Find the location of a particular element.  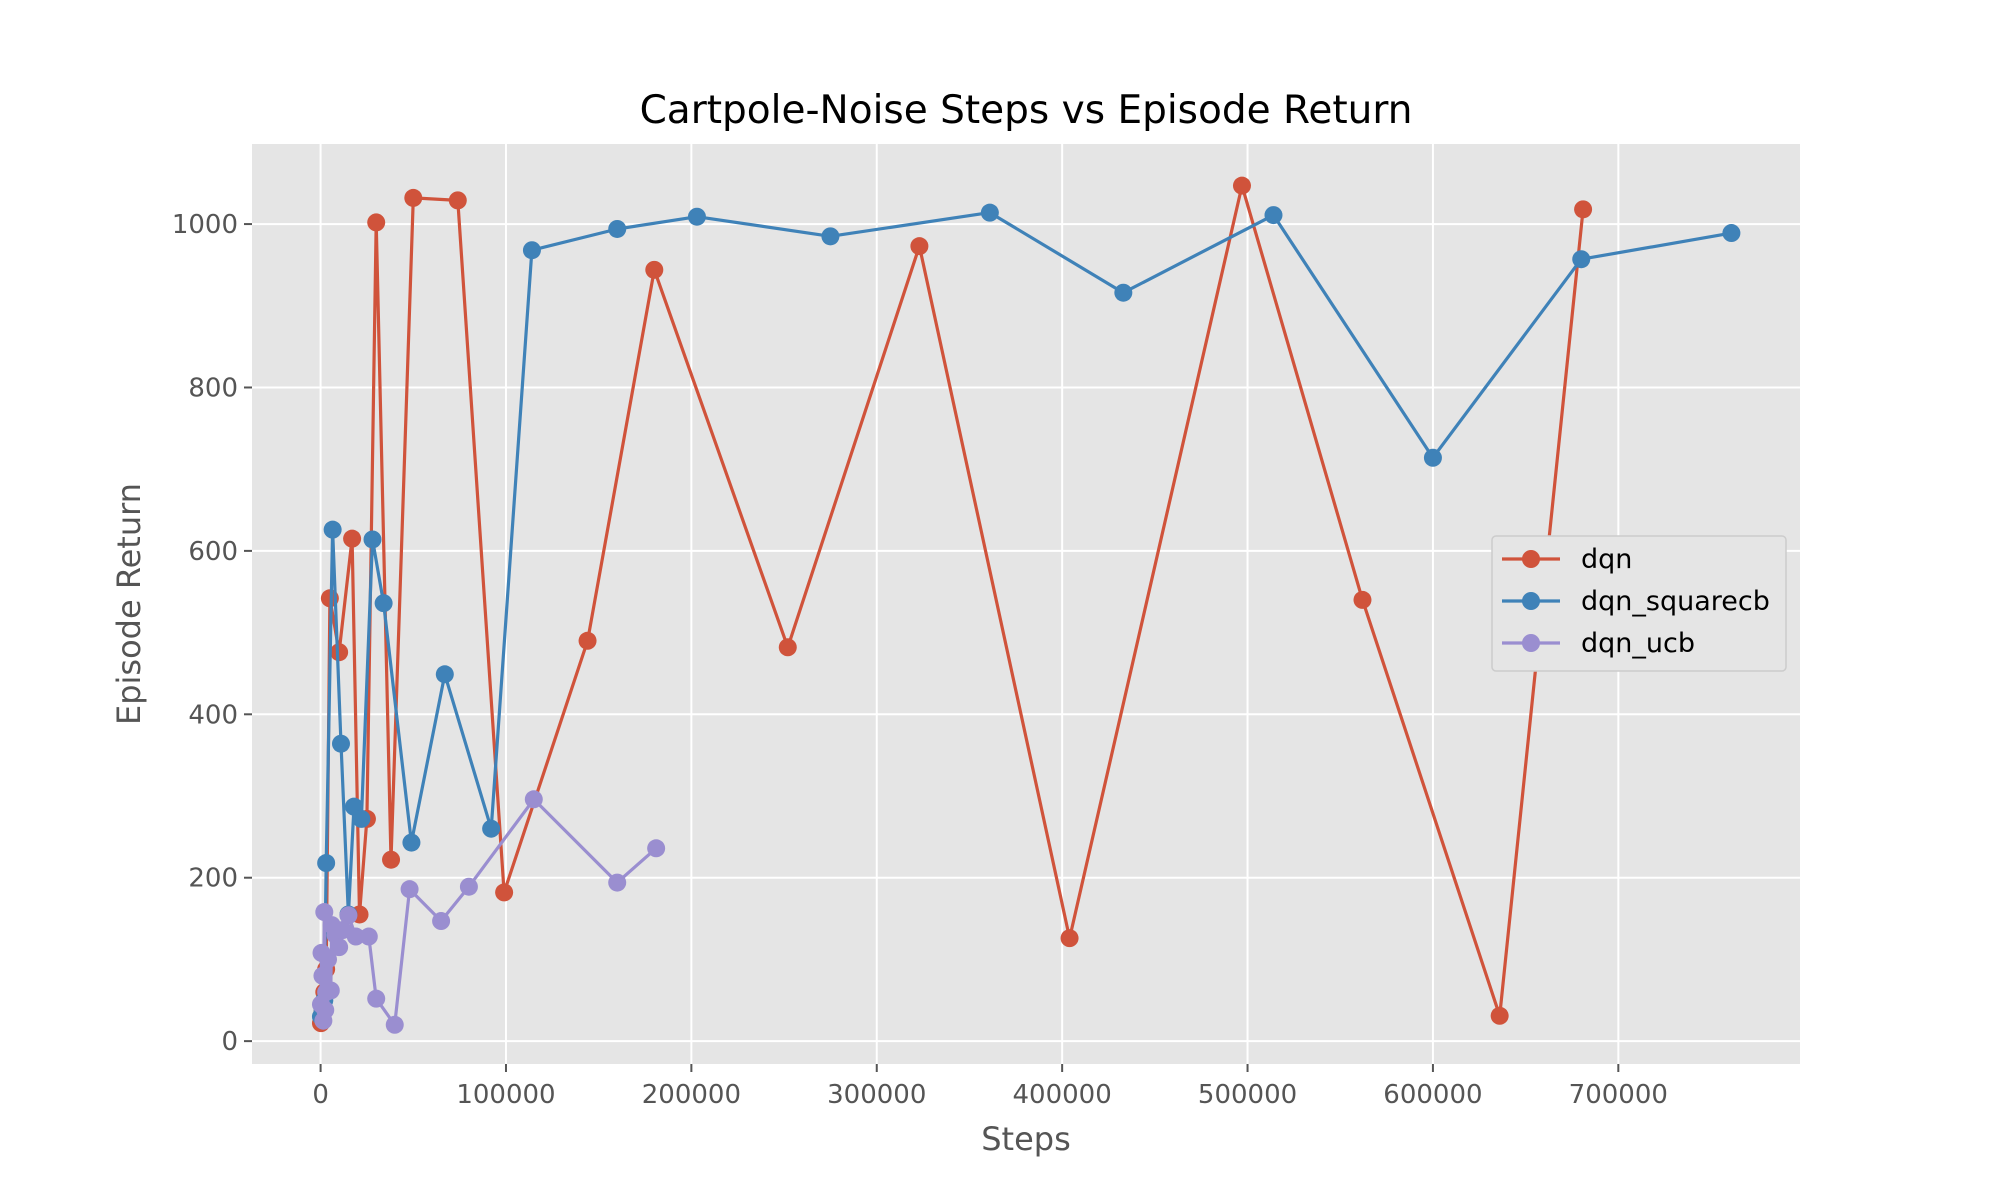

legend-item-dqn-squarecb: dqn_squarecb is located at coordinates (1636, 601).